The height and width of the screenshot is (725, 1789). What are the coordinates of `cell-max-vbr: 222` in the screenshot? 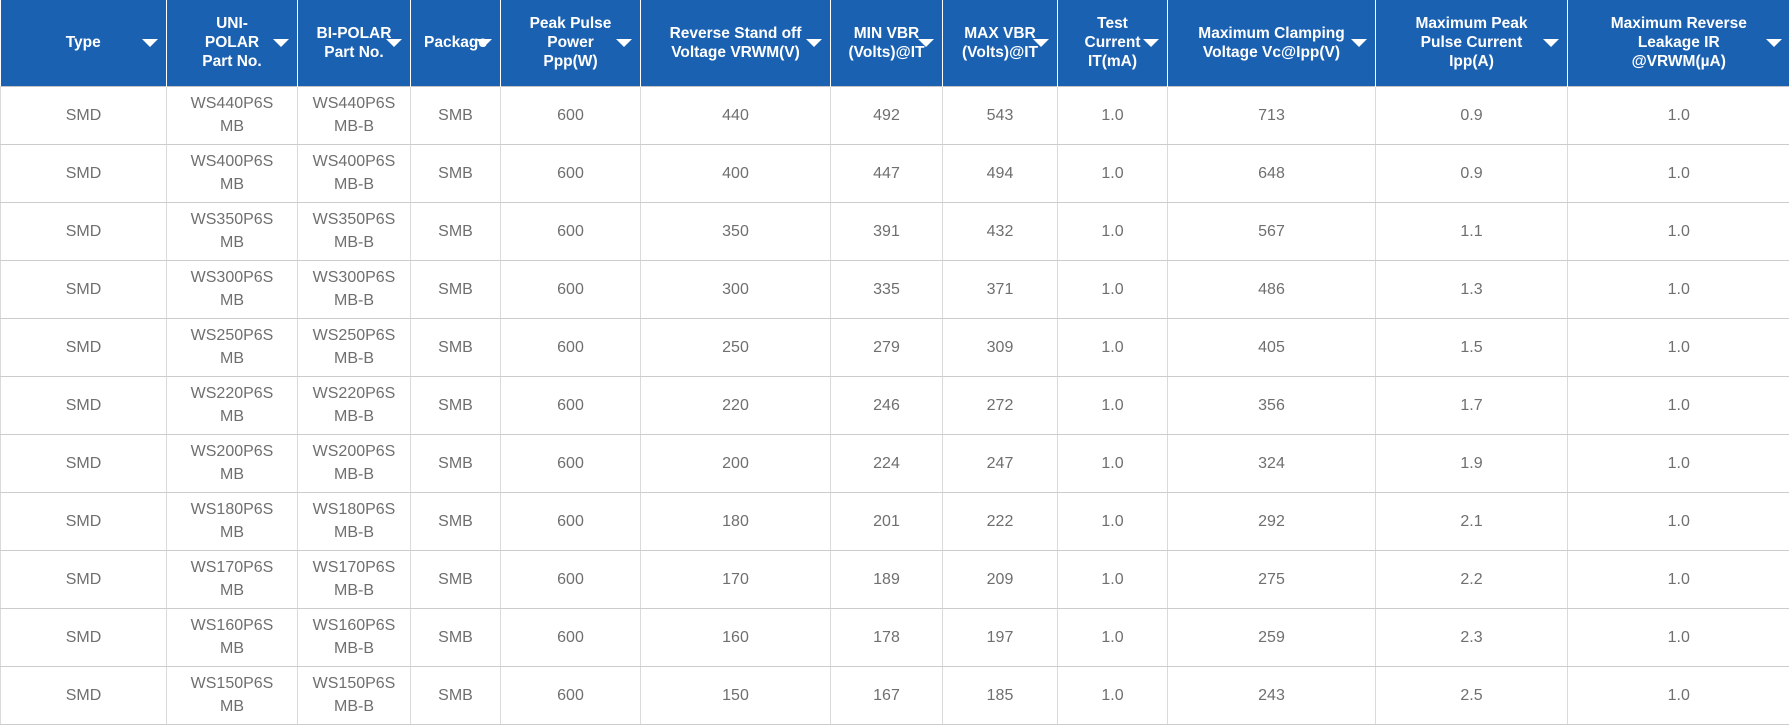 It's located at (1000, 521).